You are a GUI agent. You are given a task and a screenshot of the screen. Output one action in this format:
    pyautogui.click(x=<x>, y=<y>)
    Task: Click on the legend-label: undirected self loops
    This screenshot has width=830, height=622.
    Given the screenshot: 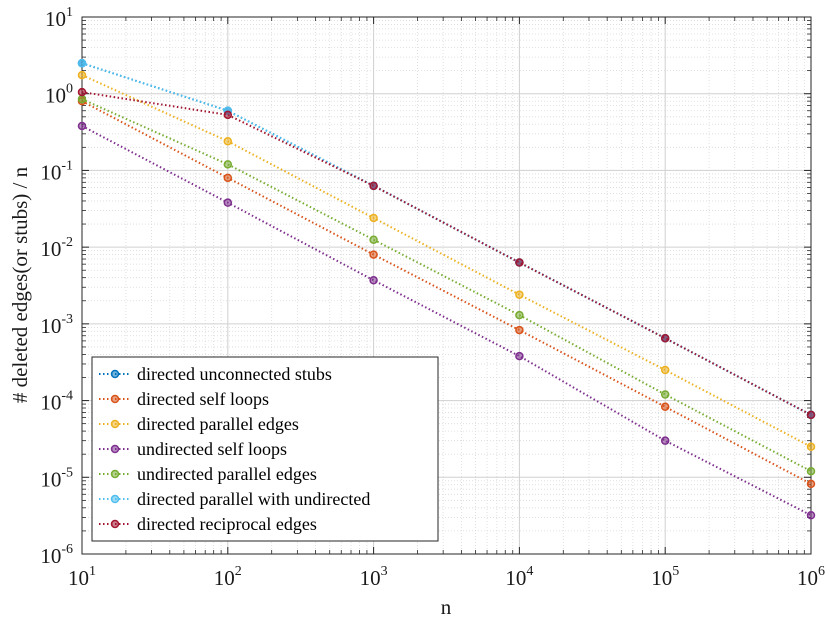 What is the action you would take?
    pyautogui.click(x=212, y=449)
    